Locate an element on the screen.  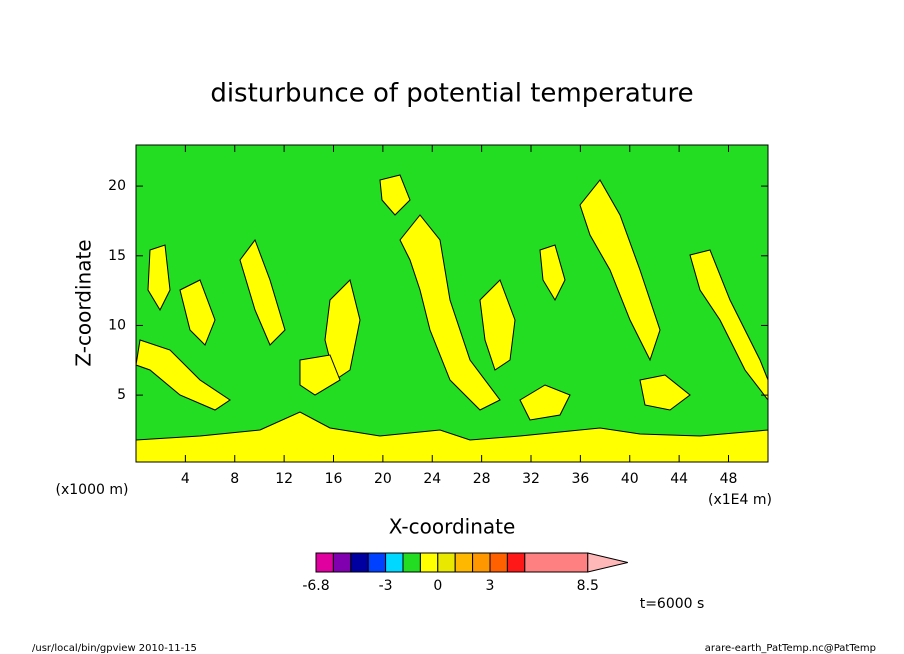
y-tick-label: 10 is located at coordinates (117, 325).